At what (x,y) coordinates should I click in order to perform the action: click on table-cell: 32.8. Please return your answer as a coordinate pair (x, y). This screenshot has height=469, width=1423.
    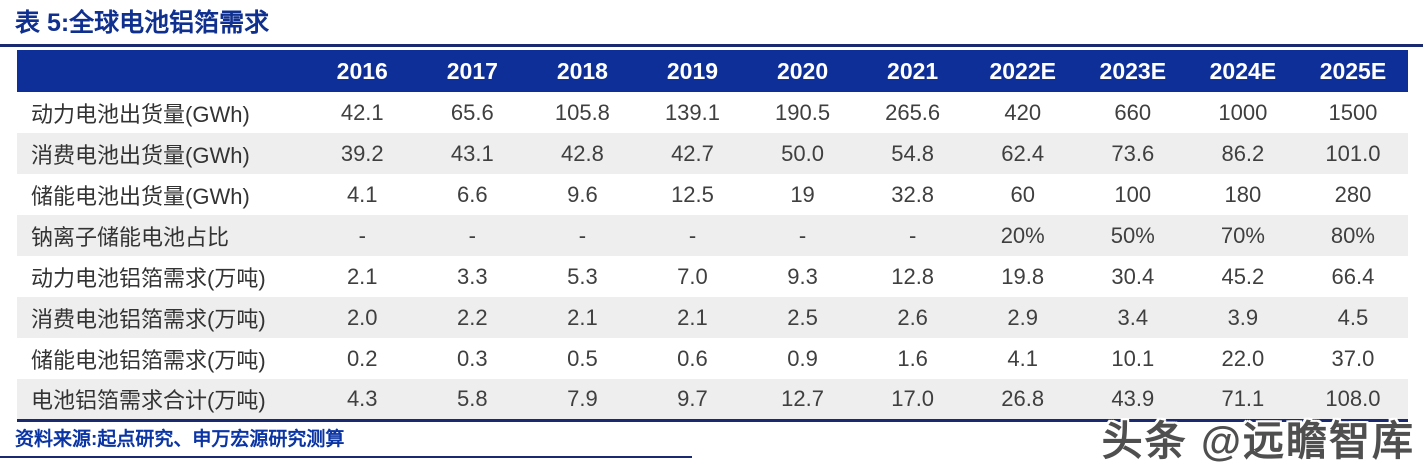
    Looking at the image, I should click on (913, 194).